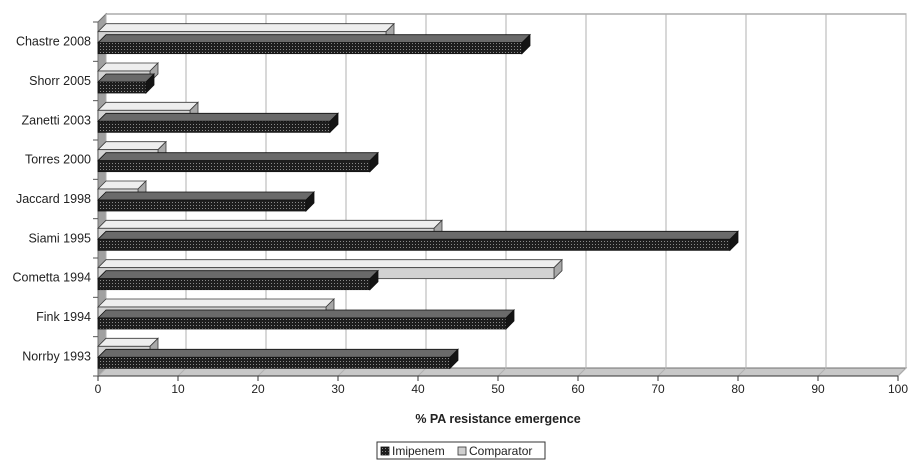  What do you see at coordinates (98, 389) in the screenshot?
I see `x-tick-label-0: 0` at bounding box center [98, 389].